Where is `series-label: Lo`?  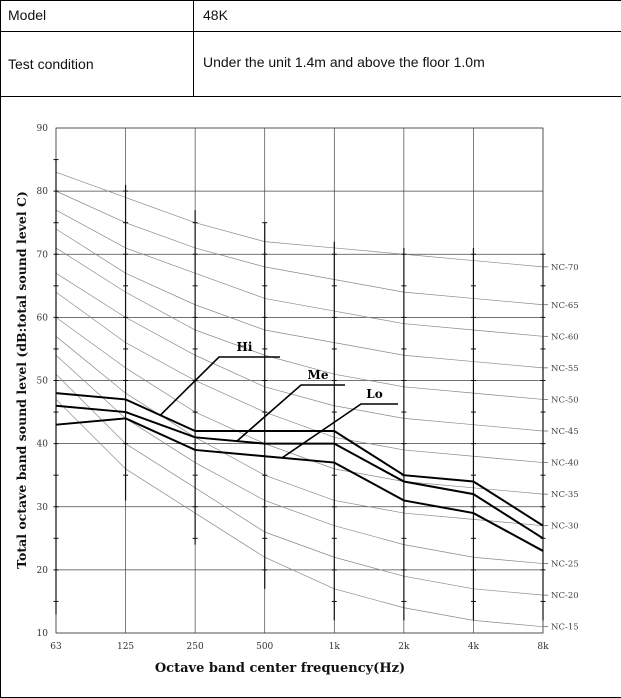 series-label: Lo is located at coordinates (374, 394).